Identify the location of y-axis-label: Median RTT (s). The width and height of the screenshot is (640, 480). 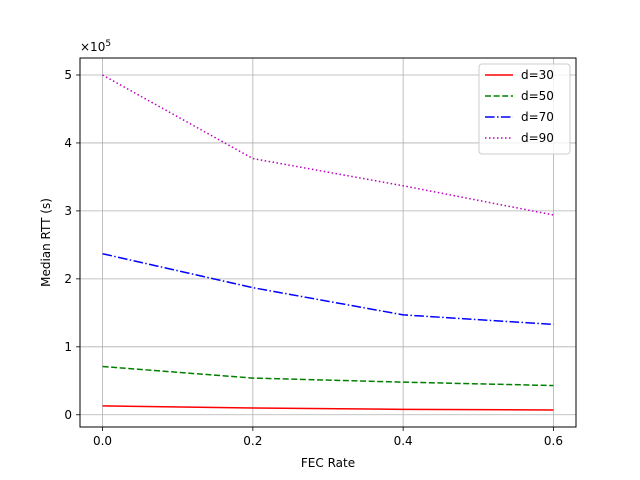
(46, 242).